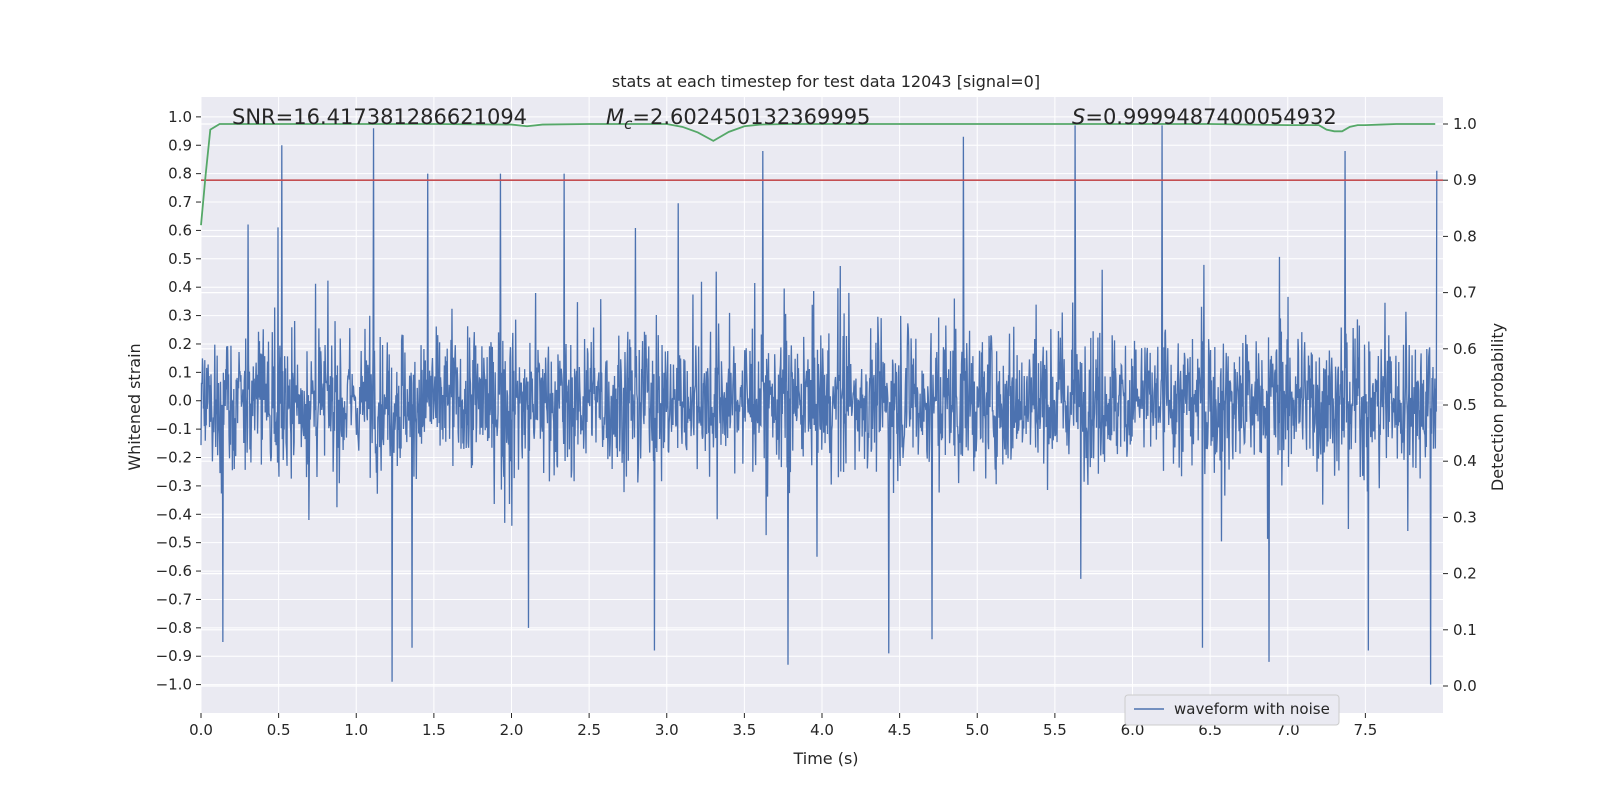 The height and width of the screenshot is (800, 1600). I want to click on x-tick-label: 4.5, so click(900, 730).